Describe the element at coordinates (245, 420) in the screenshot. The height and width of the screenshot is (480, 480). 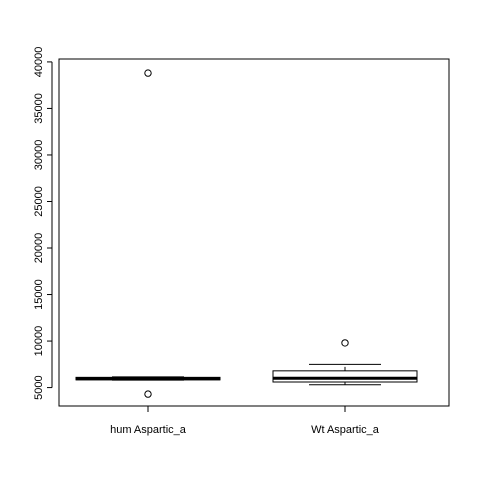
I see `x-axis: hum Aspartic_a Wt Aspartic_a` at that location.